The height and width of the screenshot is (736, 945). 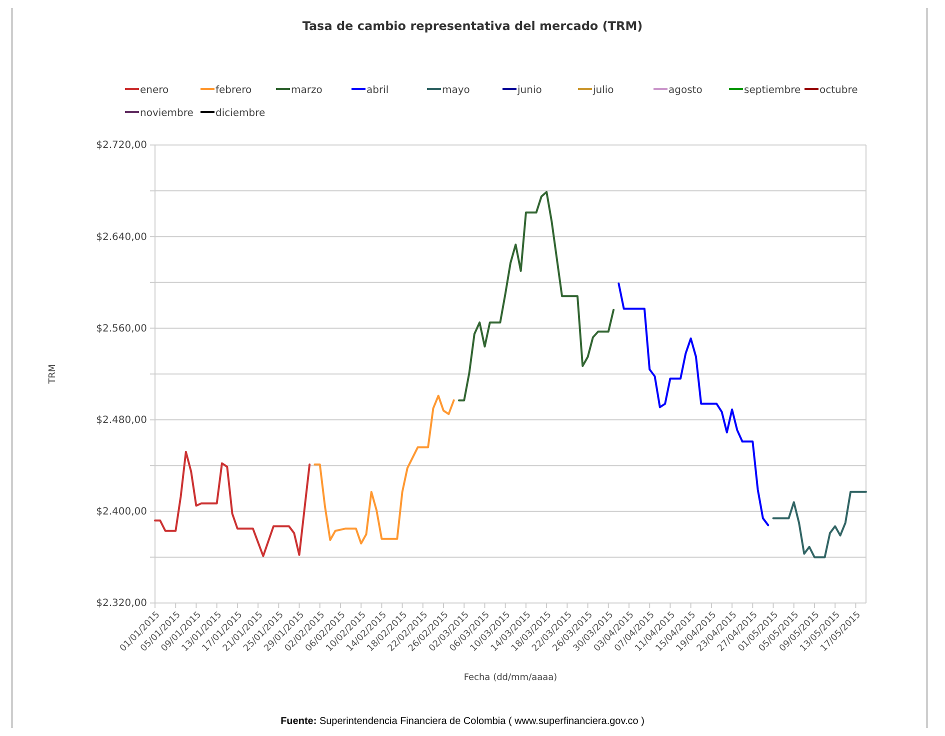 What do you see at coordinates (121, 420) in the screenshot?
I see `y-tick-label: $2.480,00` at bounding box center [121, 420].